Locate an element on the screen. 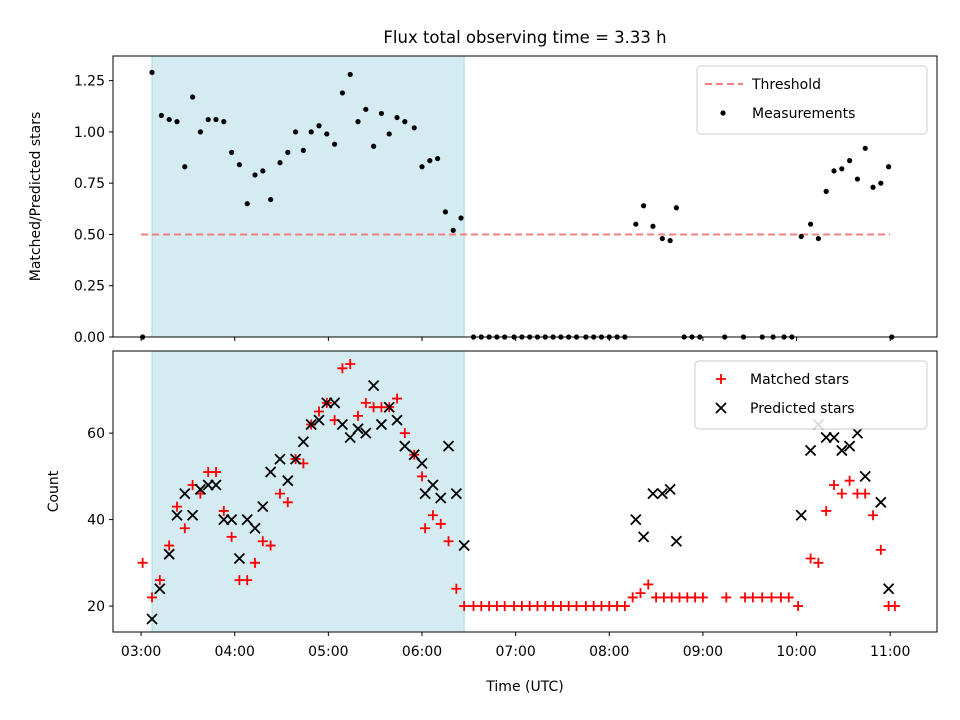 The width and height of the screenshot is (960, 720). top-shaded-region is located at coordinates (308, 196).